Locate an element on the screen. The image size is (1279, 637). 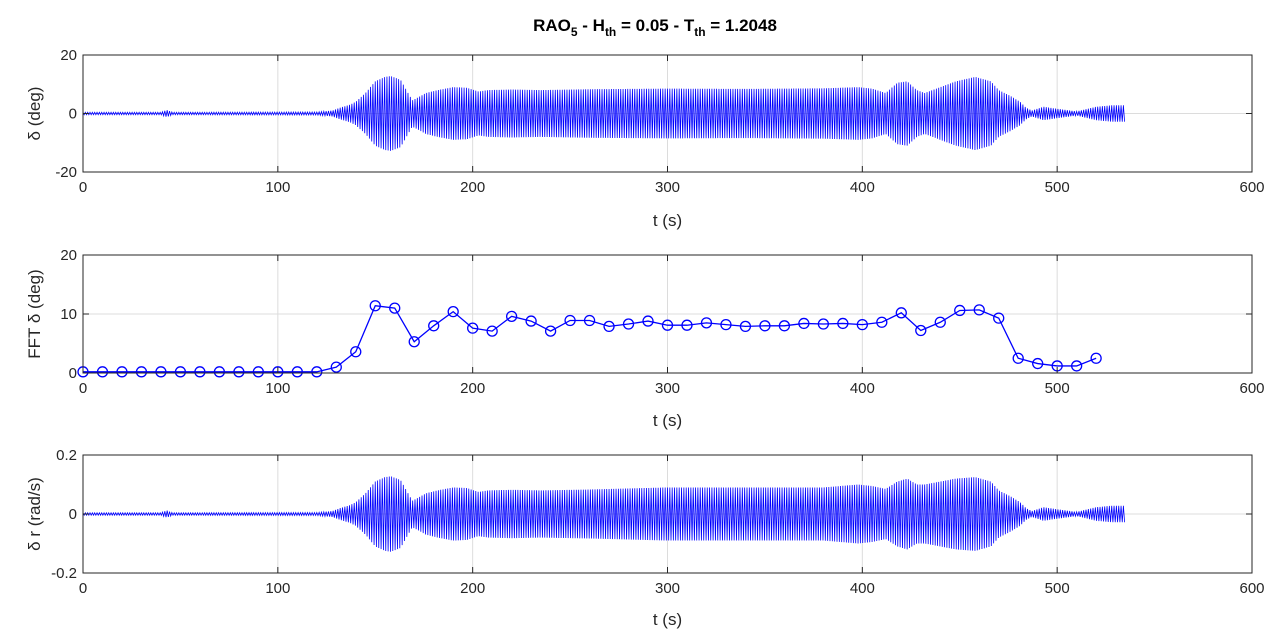
y-axis-label: FFT δ (deg) is located at coordinates (34, 313).